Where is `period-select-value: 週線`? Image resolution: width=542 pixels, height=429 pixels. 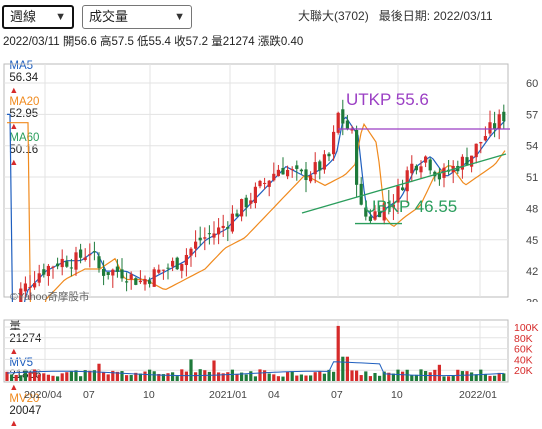 period-select-value: 週線 is located at coordinates (23, 16).